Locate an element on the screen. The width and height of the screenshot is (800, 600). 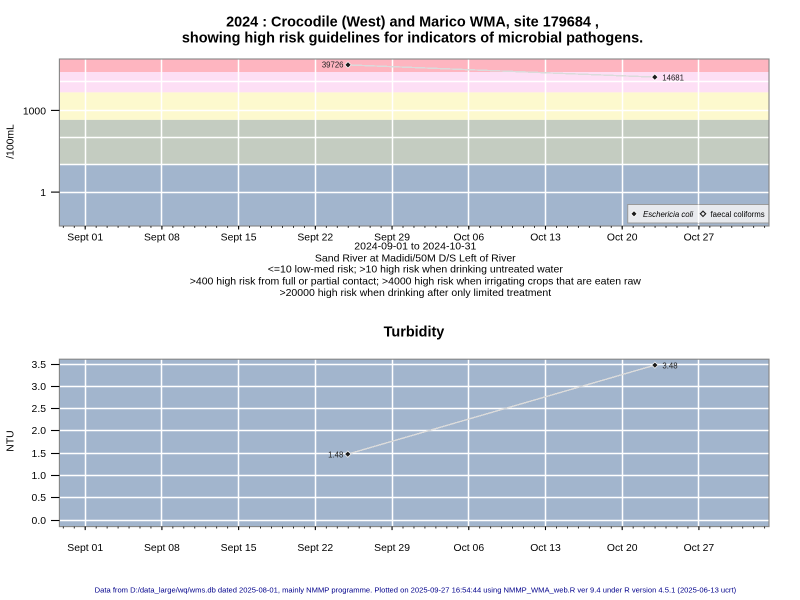
svg-text: 3.0 is located at coordinates (39, 387).